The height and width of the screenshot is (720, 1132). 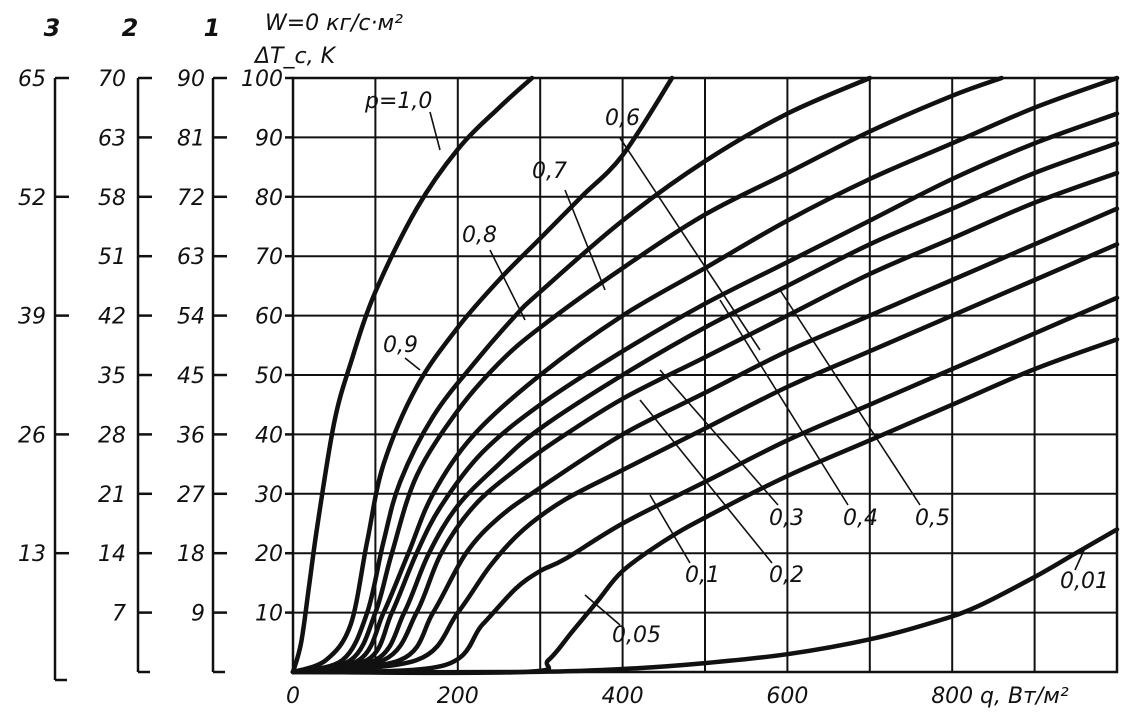 I want to click on curve-label: 0,1, so click(x=702, y=575).